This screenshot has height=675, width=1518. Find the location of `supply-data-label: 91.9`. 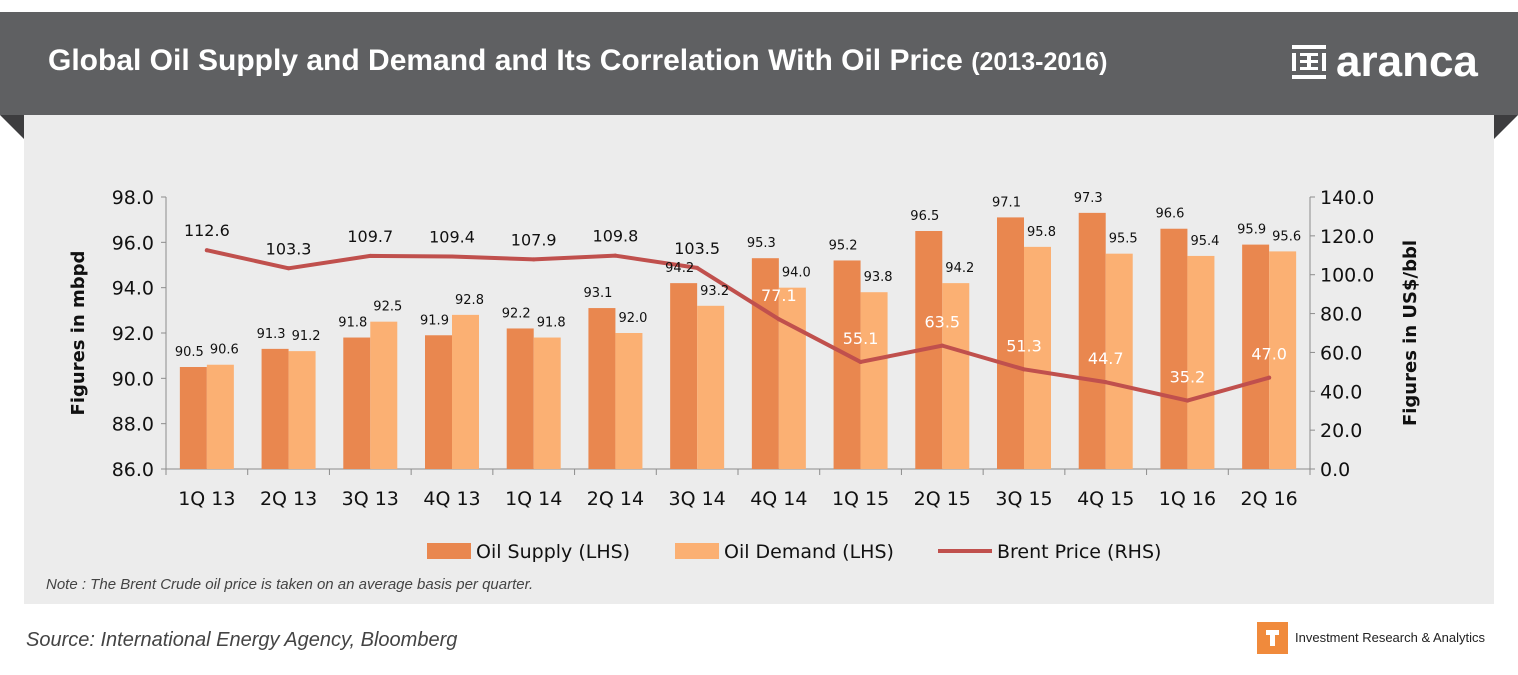

supply-data-label: 91.9 is located at coordinates (434, 320).